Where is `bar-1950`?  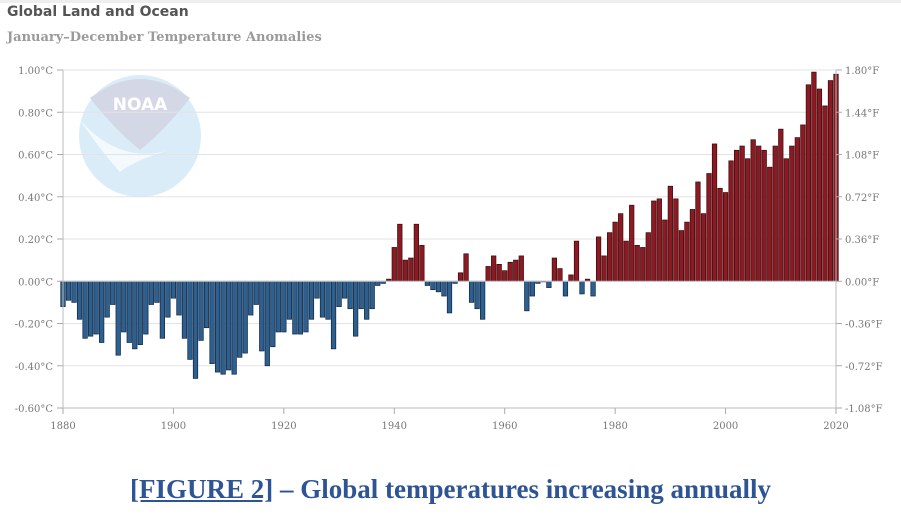 bar-1950 is located at coordinates (449, 297).